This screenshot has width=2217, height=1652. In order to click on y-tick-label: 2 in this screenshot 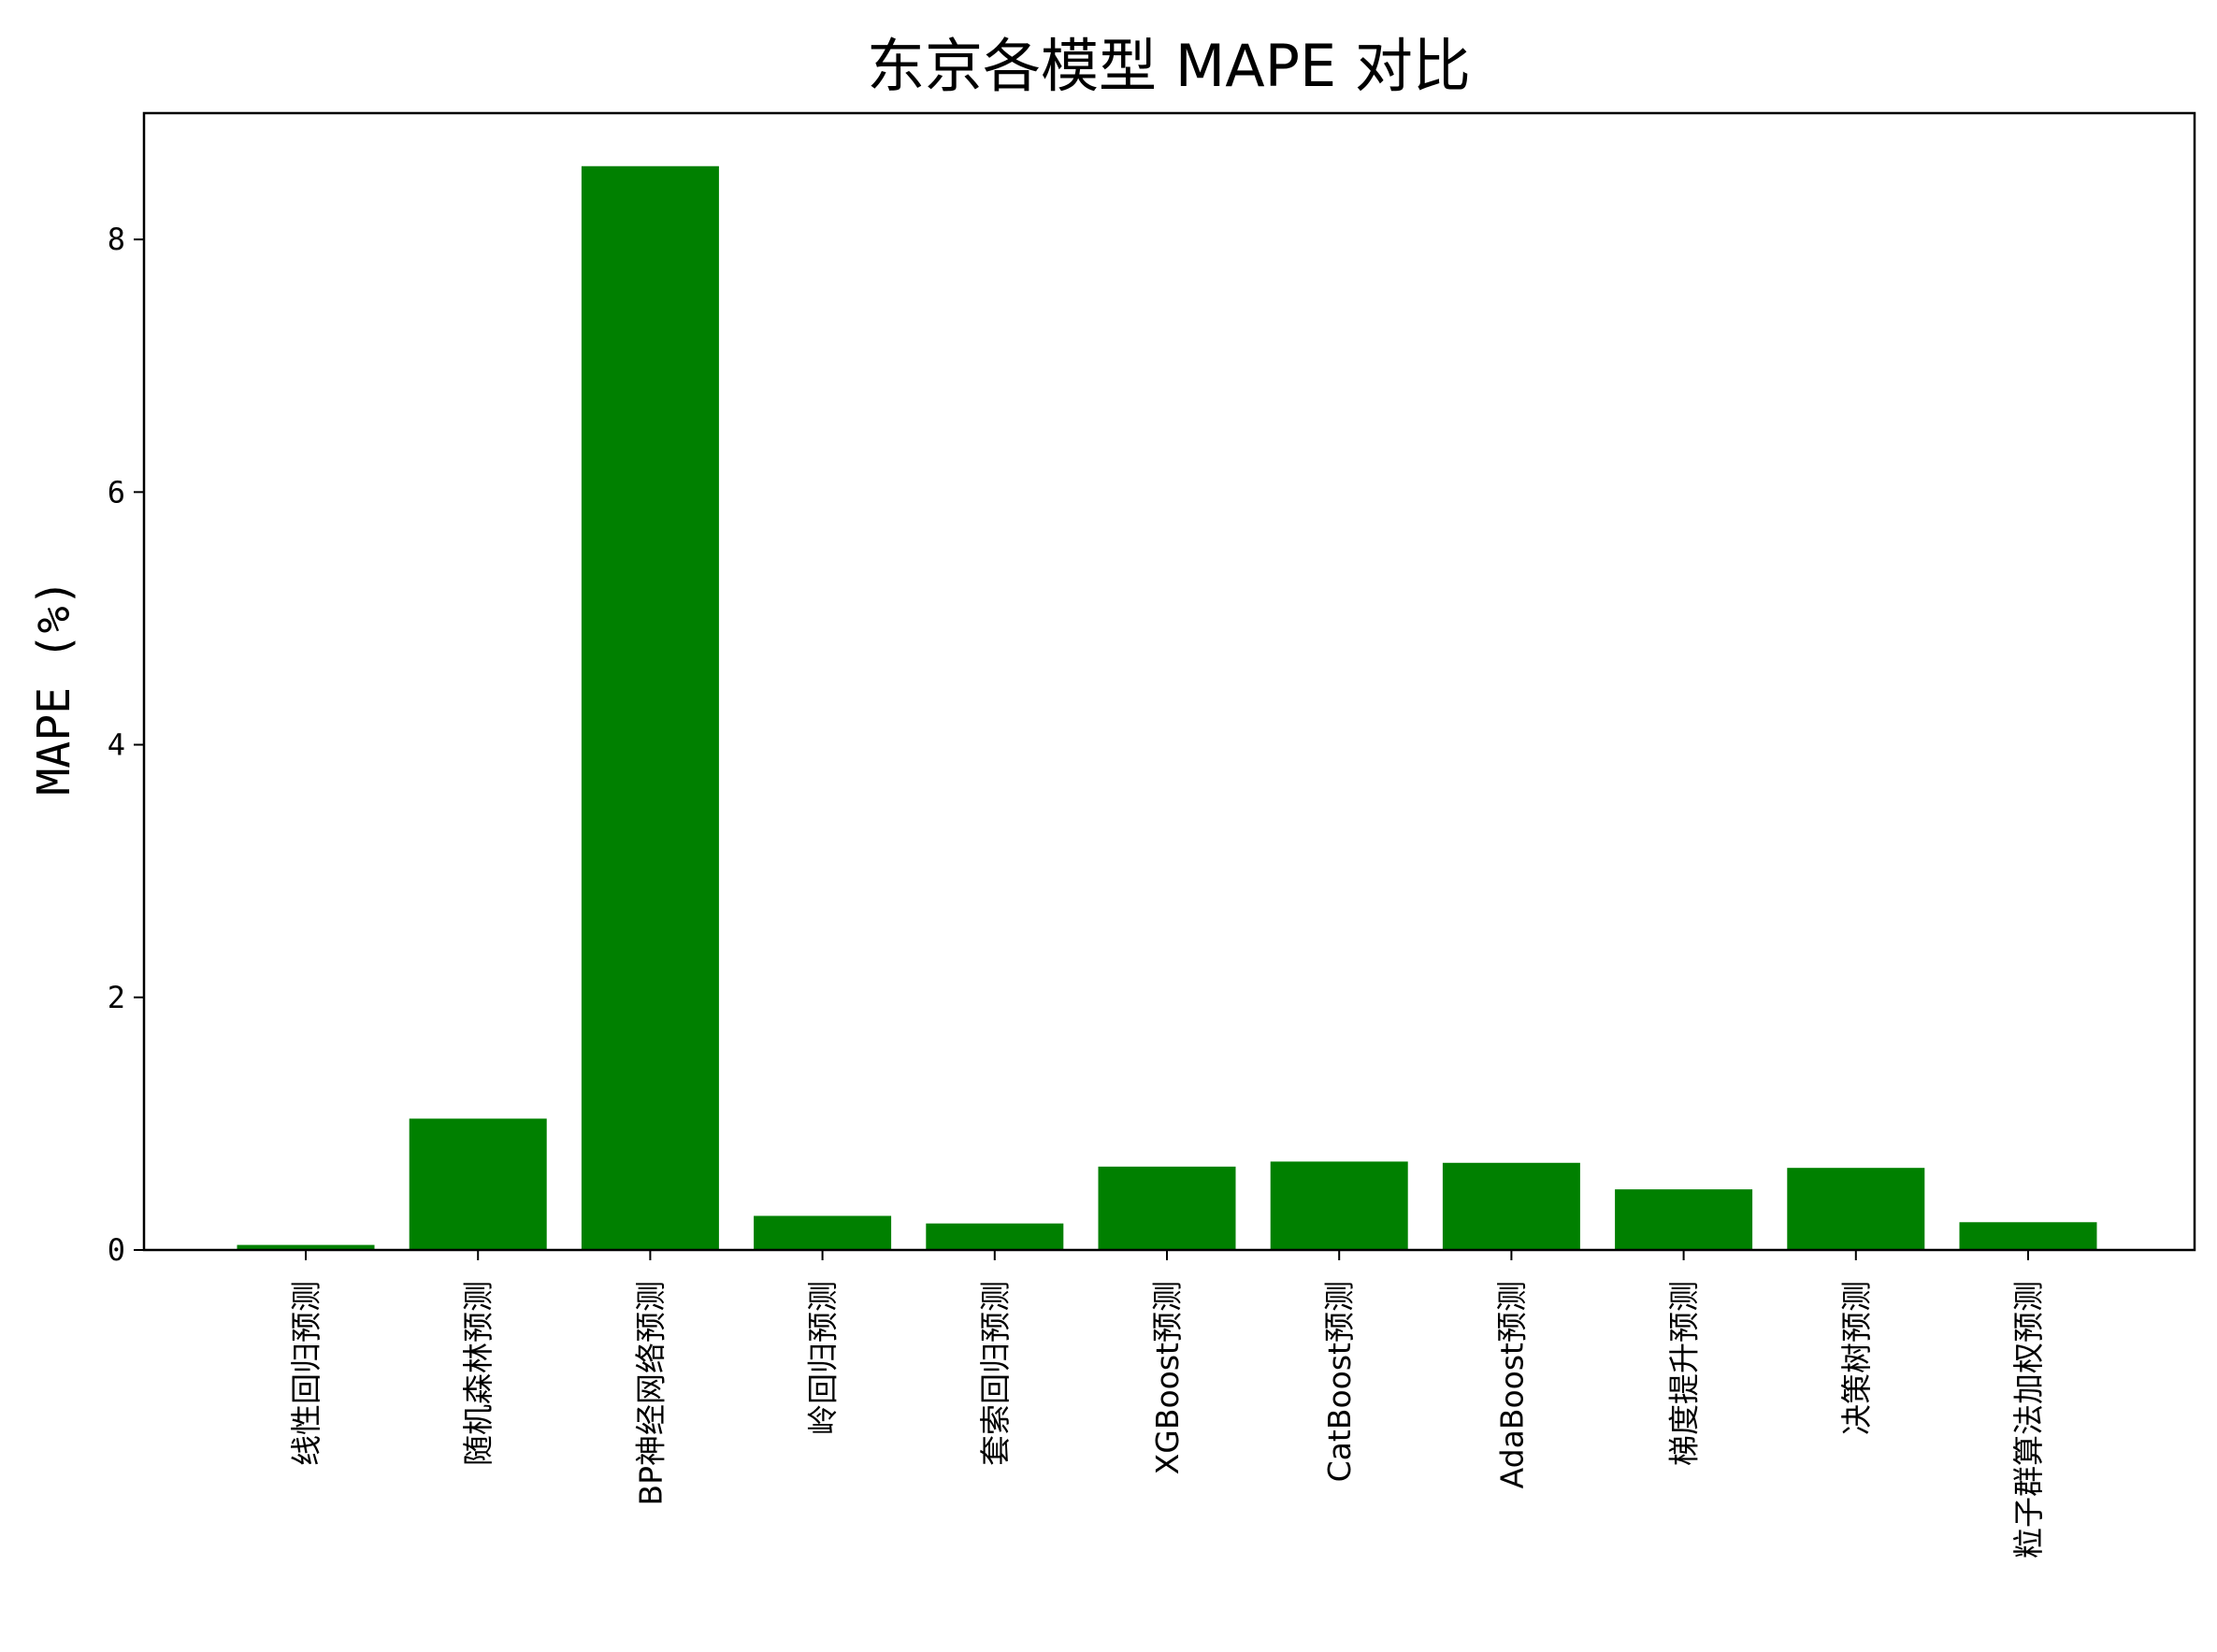, I will do `click(116, 997)`.